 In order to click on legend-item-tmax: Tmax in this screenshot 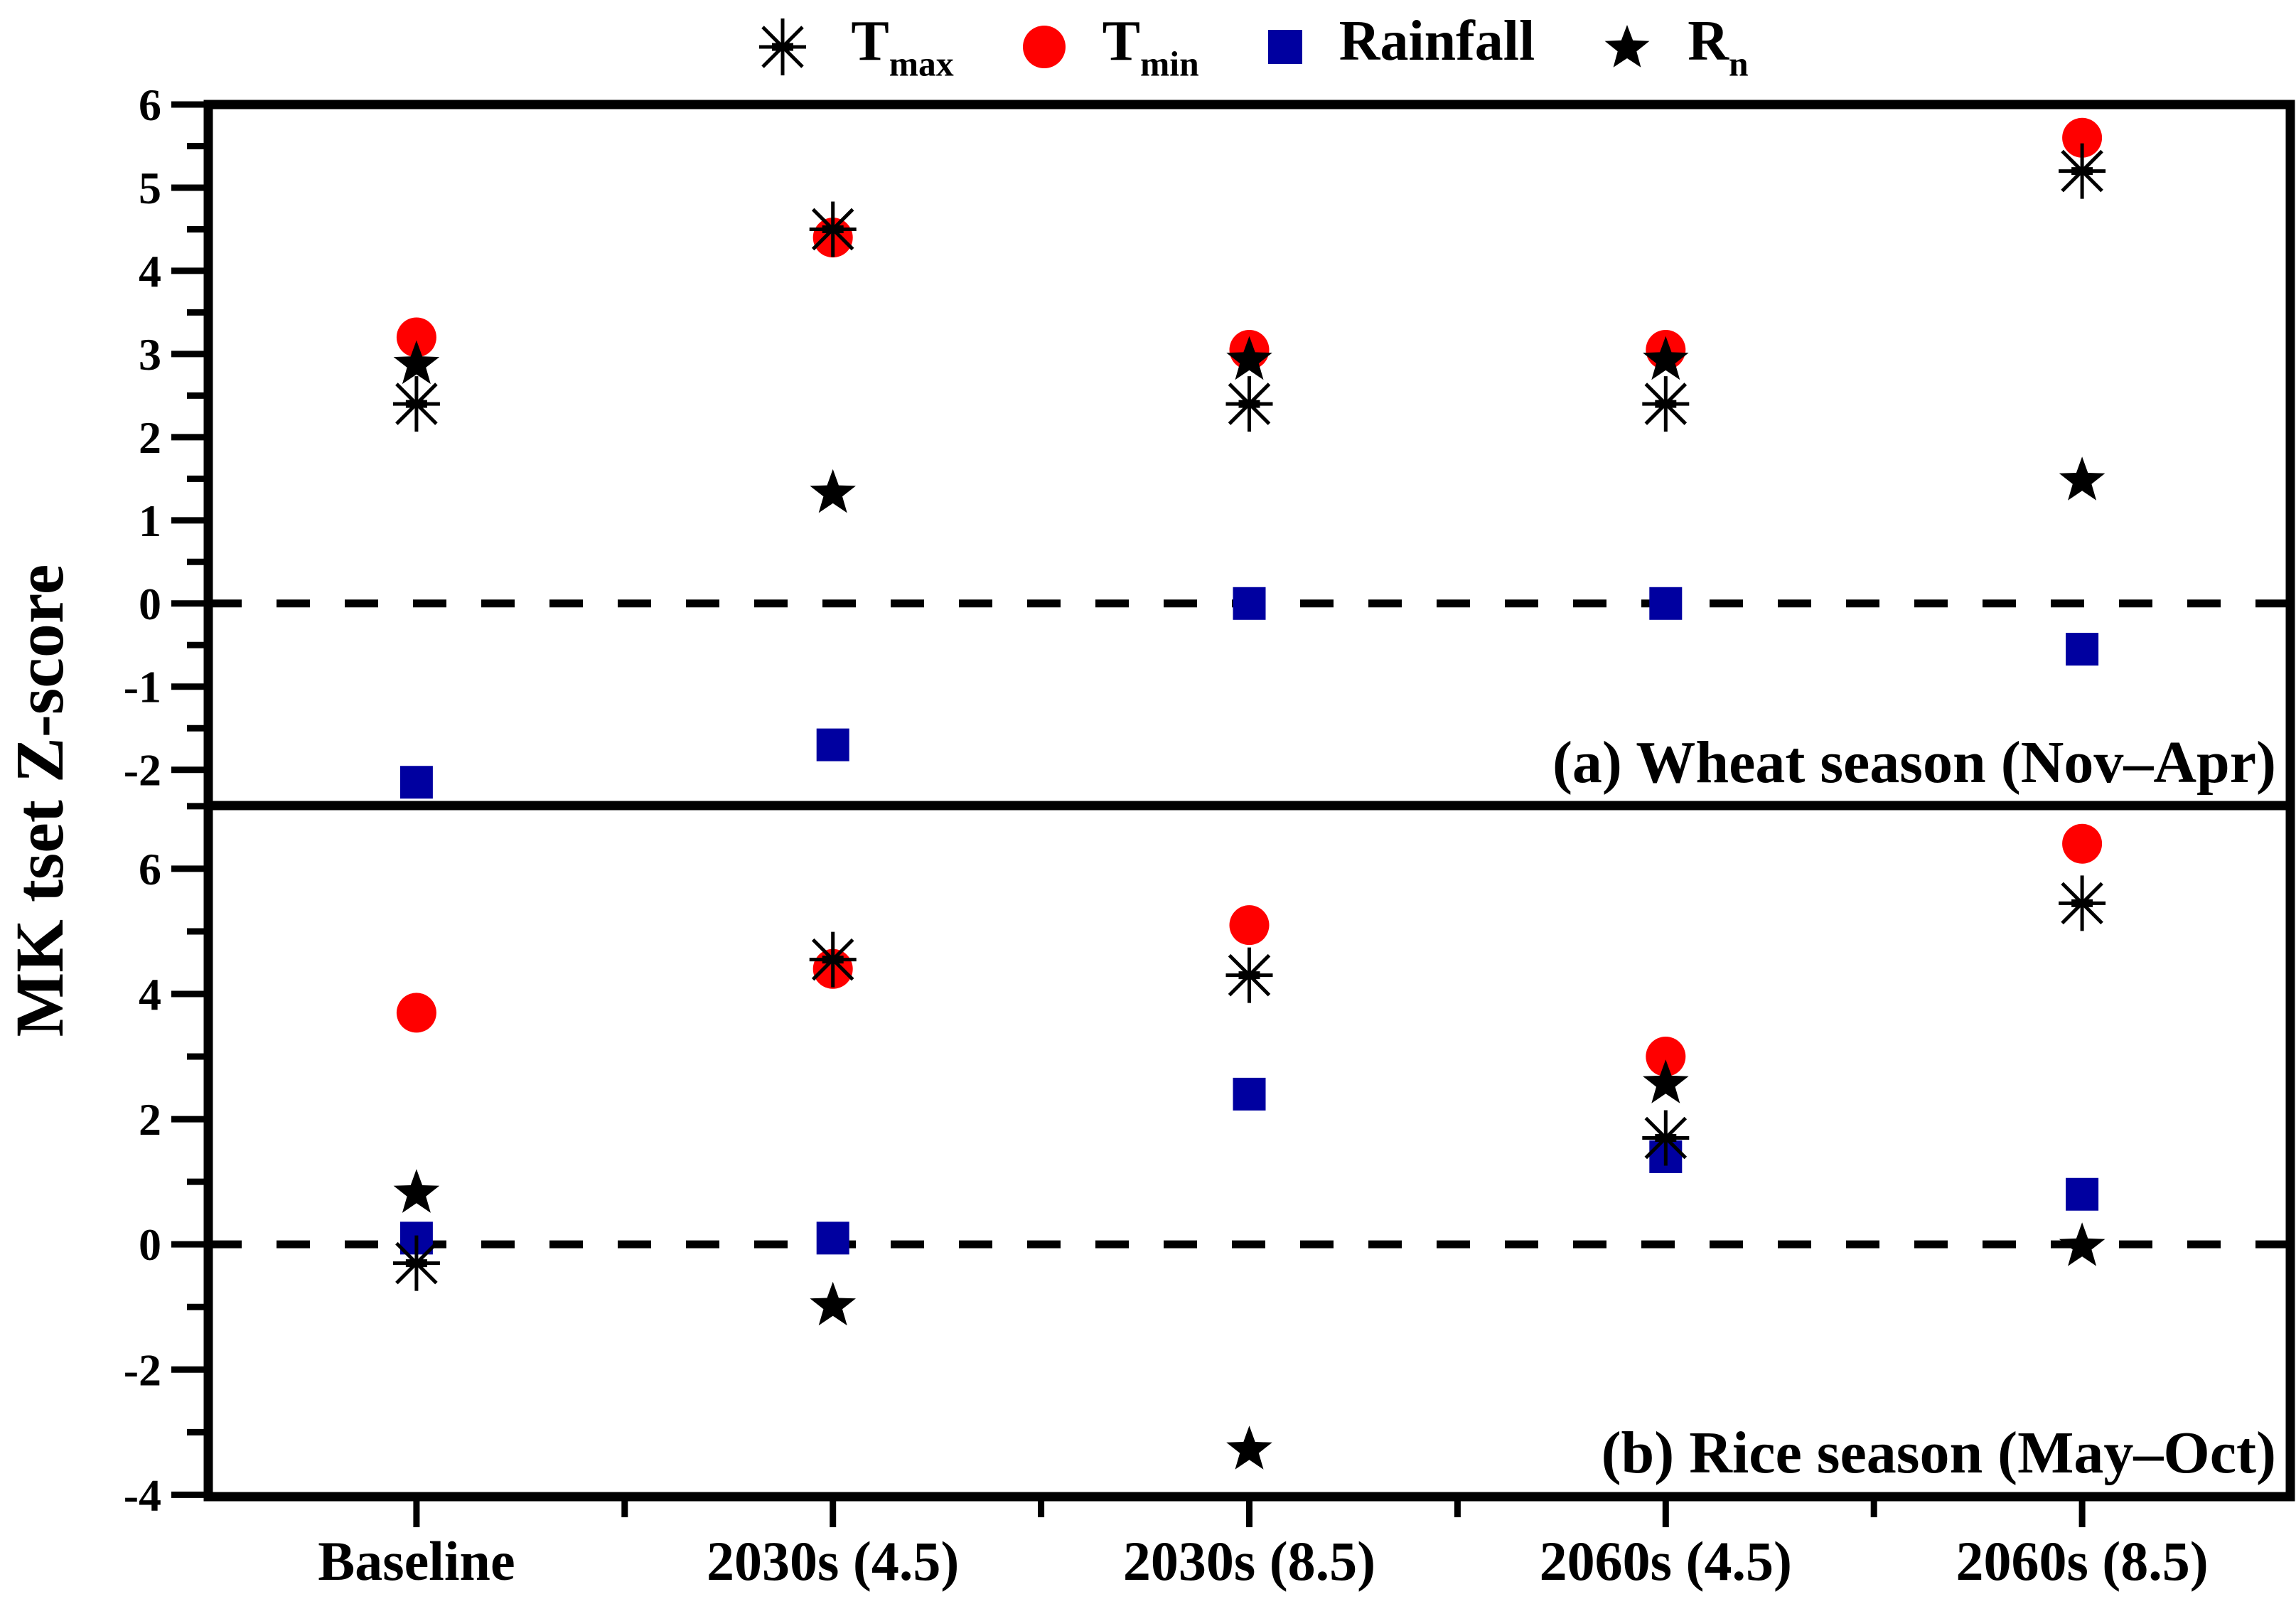, I will do `click(852, 46)`.